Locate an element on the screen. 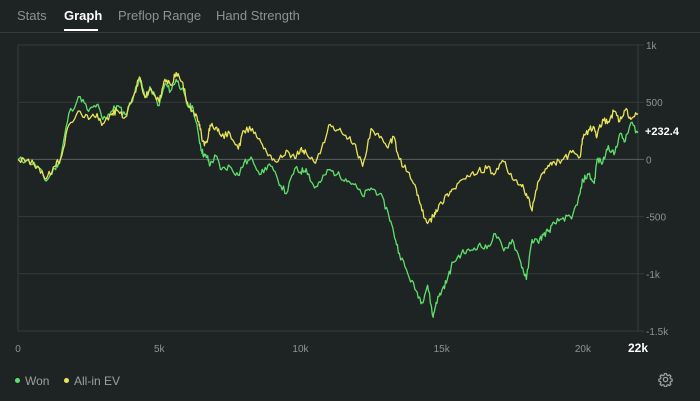 This screenshot has width=700, height=401. legend-won-label: Won is located at coordinates (37, 381).